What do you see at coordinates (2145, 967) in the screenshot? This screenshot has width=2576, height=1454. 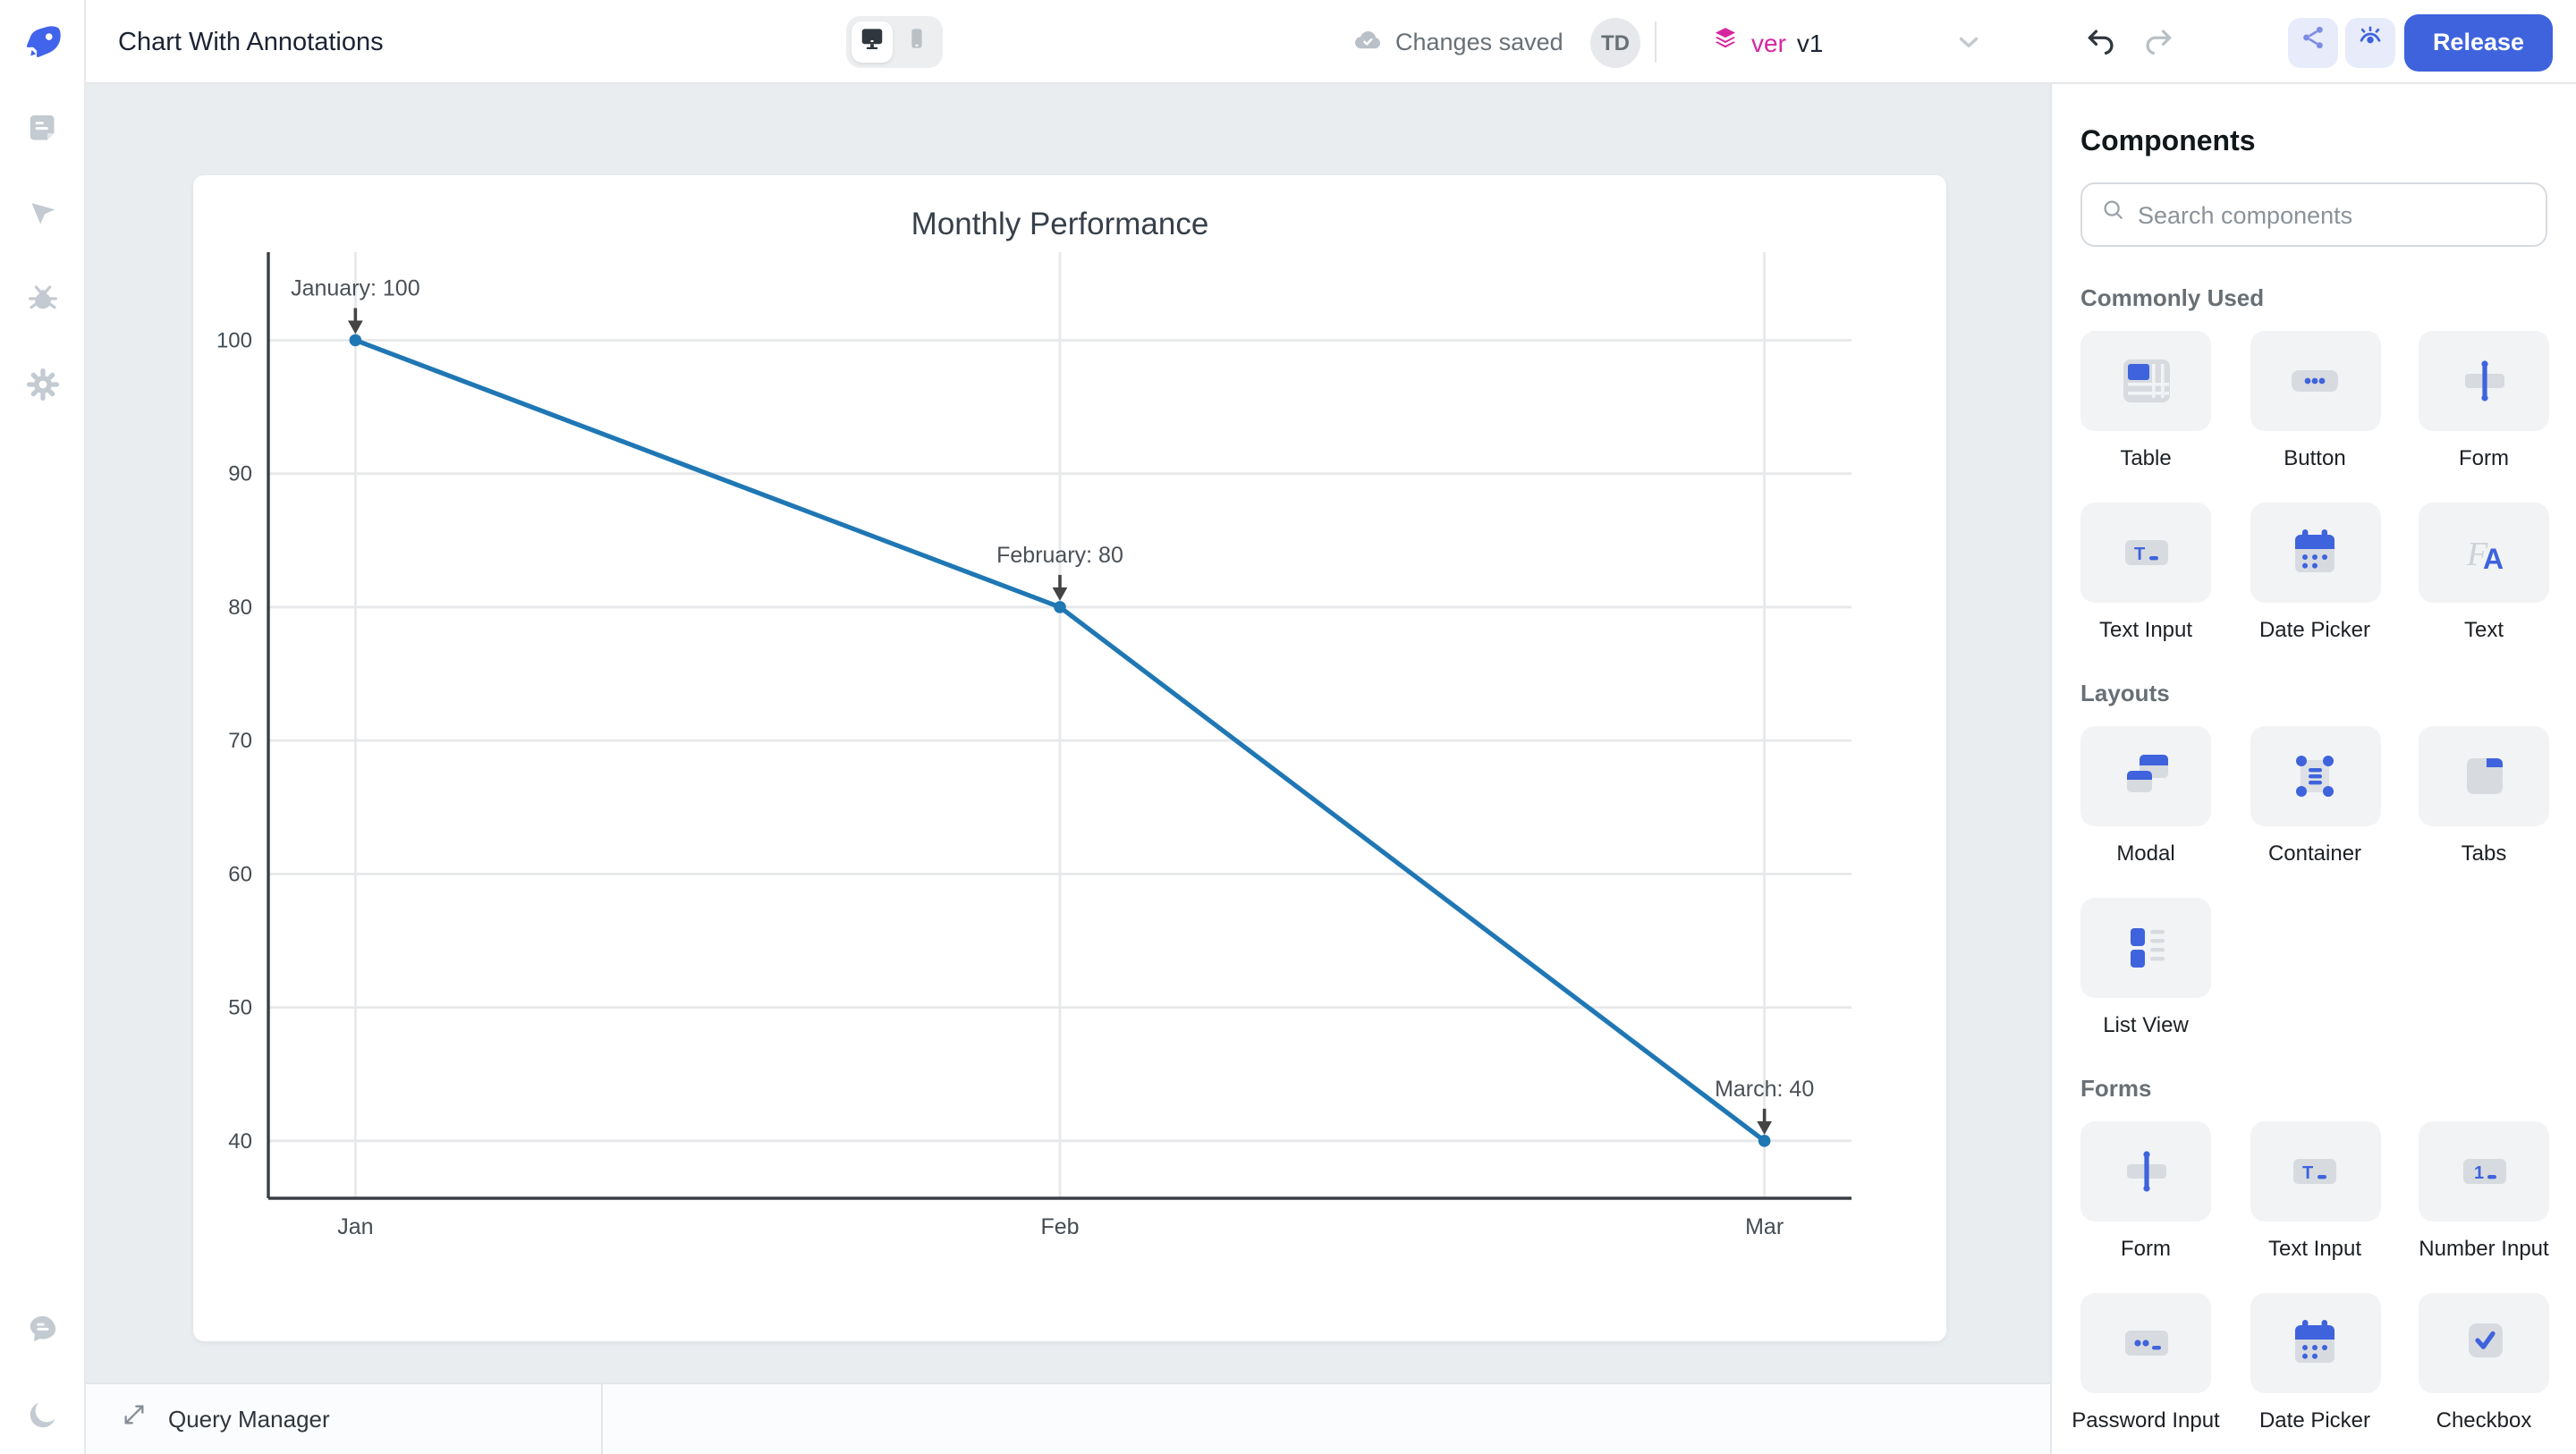 I see `component-card-list-view: List View` at bounding box center [2145, 967].